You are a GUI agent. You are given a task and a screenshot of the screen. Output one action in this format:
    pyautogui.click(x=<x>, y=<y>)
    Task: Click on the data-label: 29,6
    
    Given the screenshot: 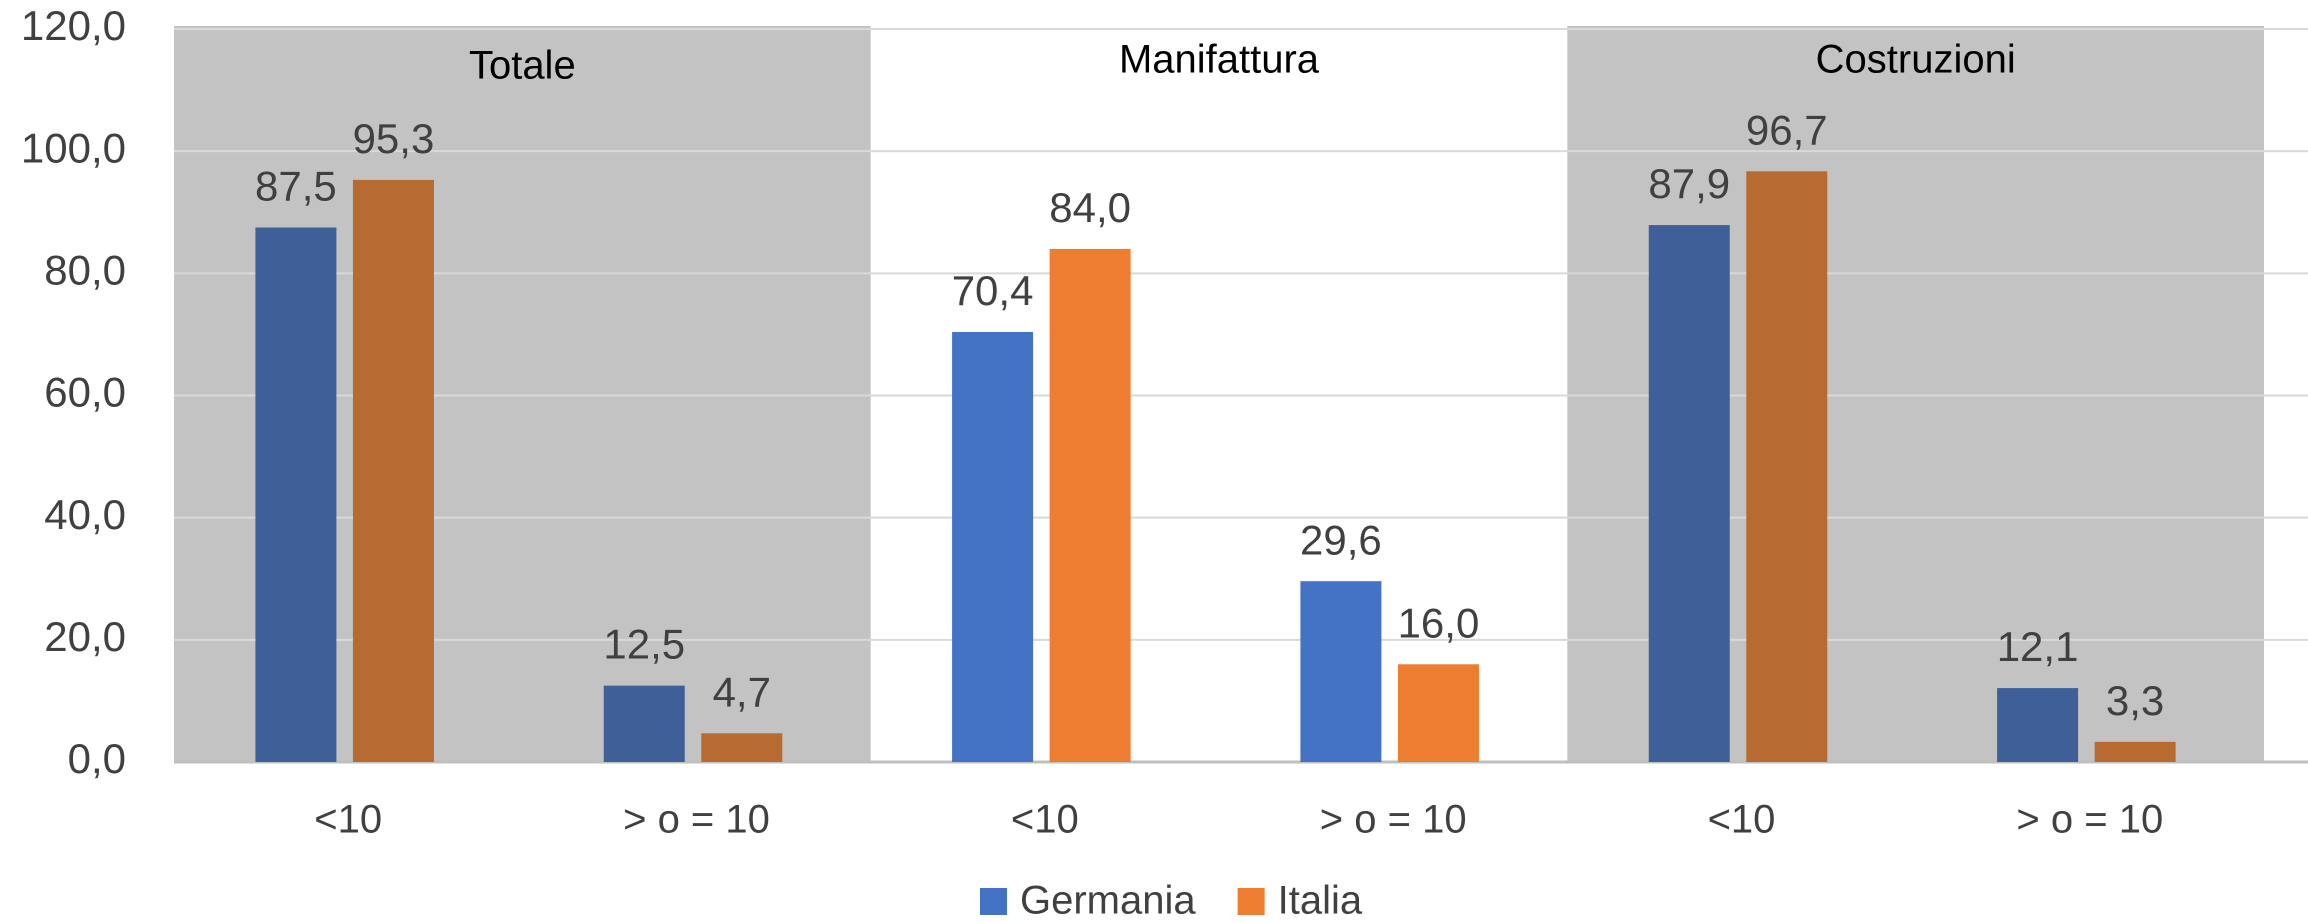 What is the action you would take?
    pyautogui.click(x=1341, y=539)
    